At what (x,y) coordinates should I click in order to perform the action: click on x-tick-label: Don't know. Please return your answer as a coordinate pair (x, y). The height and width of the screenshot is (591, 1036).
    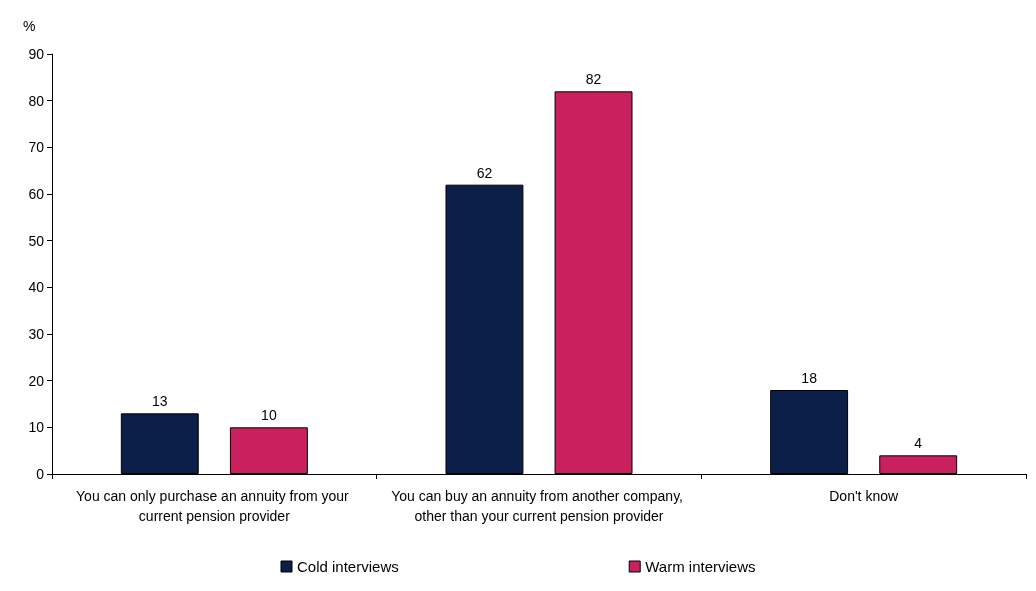
    Looking at the image, I should click on (864, 496).